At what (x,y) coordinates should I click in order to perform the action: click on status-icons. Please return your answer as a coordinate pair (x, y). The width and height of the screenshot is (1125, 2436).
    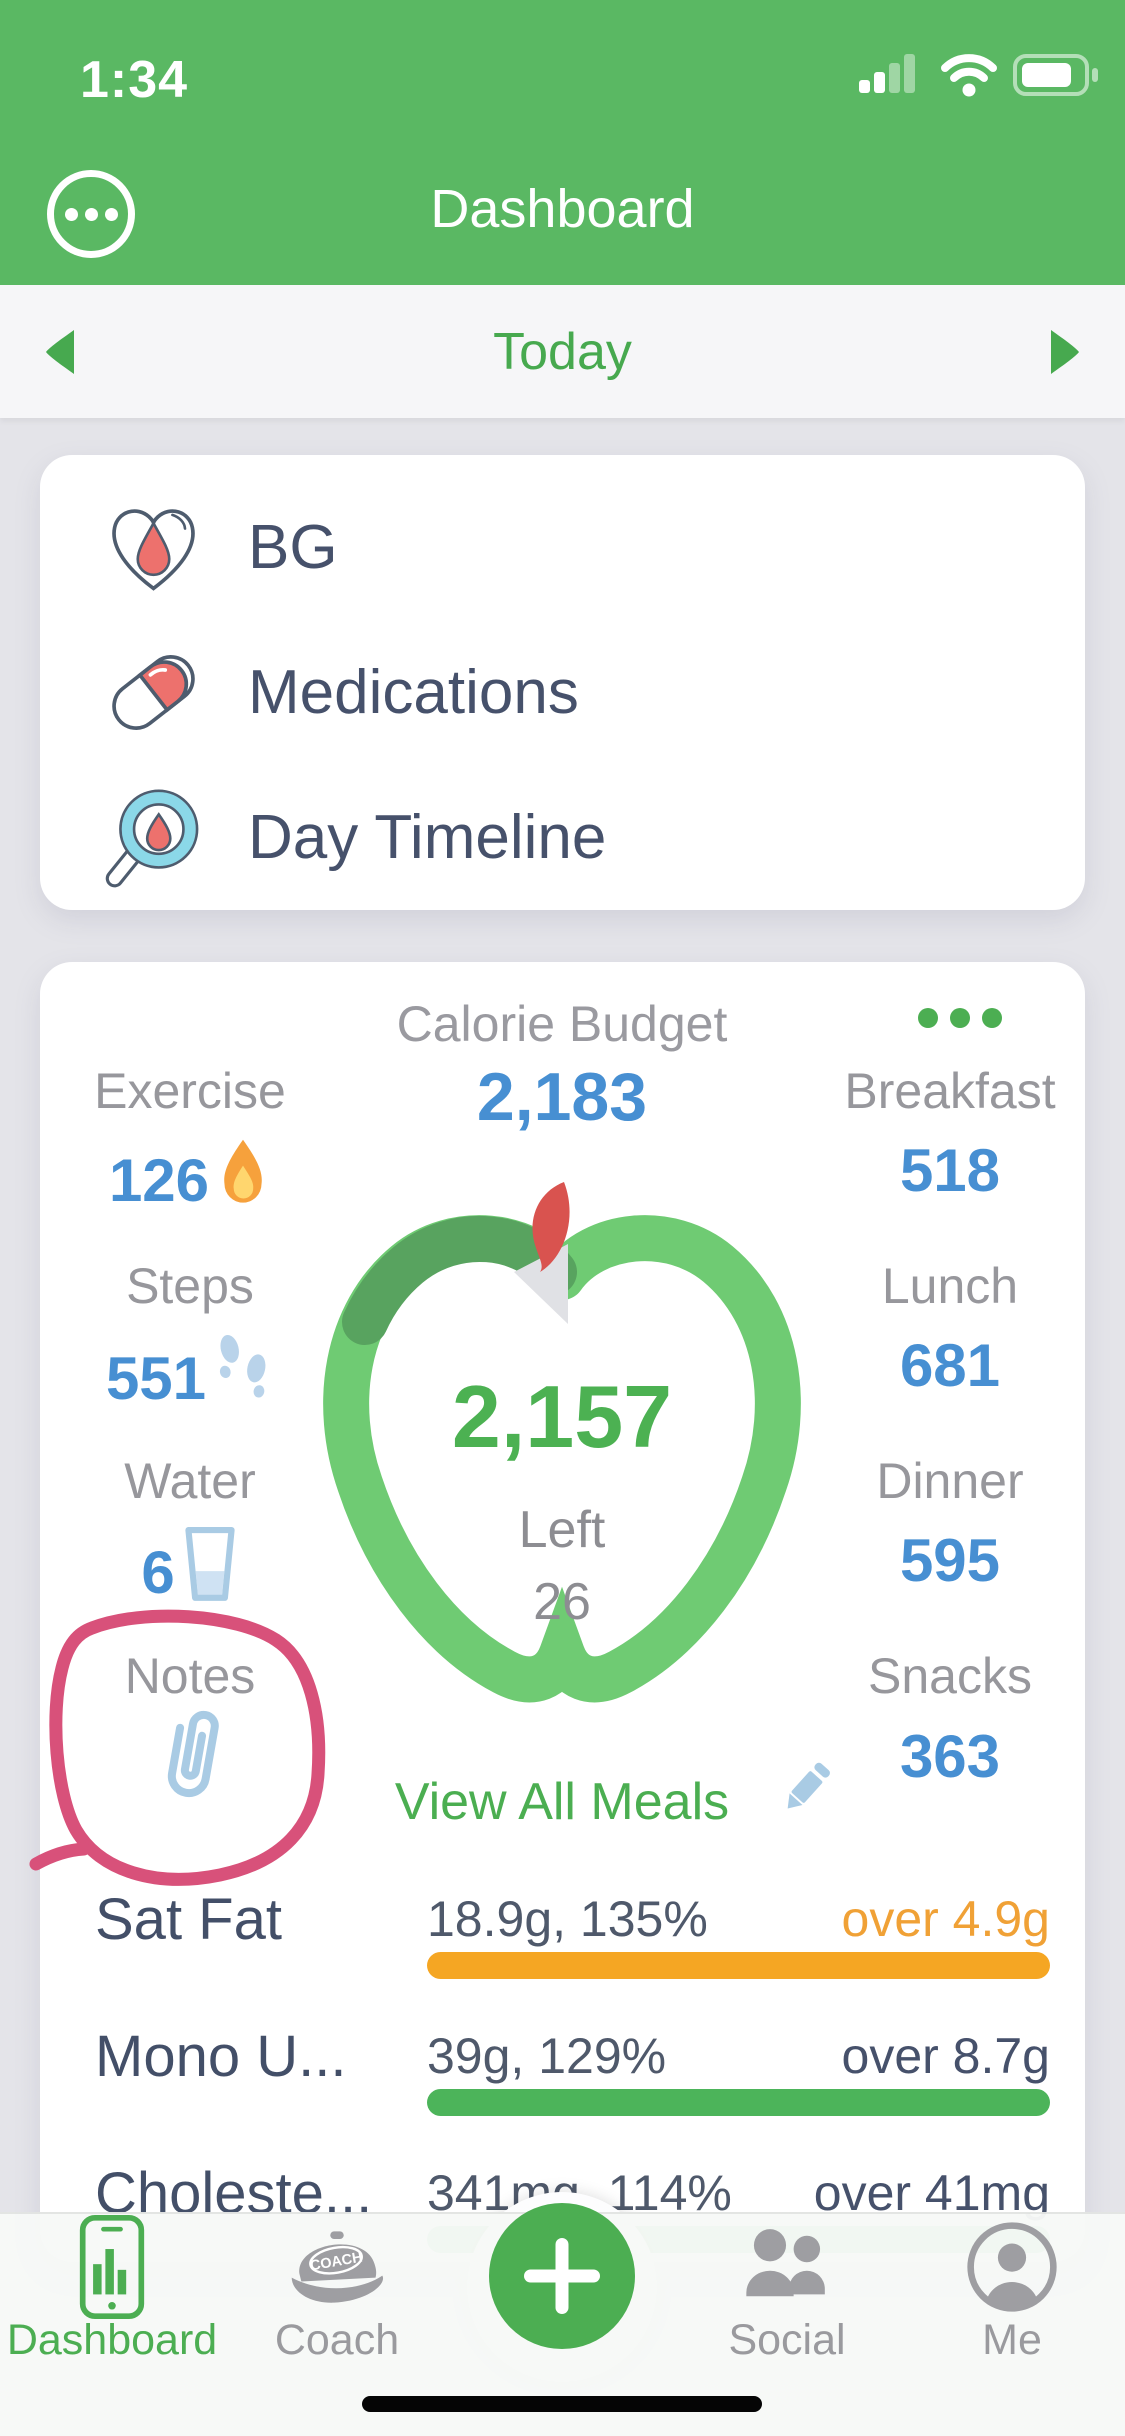
    Looking at the image, I should click on (979, 77).